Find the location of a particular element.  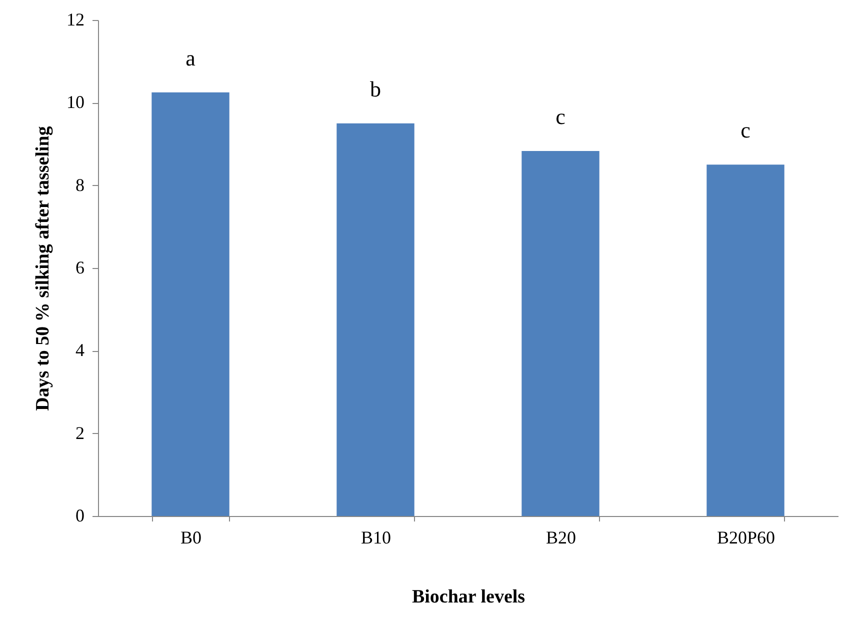

y-tick-label: 10 is located at coordinates (75, 102).